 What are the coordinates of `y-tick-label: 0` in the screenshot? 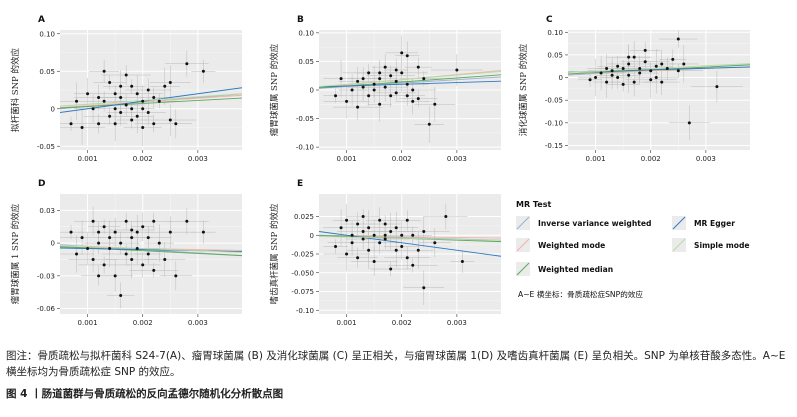 It's located at (312, 91).